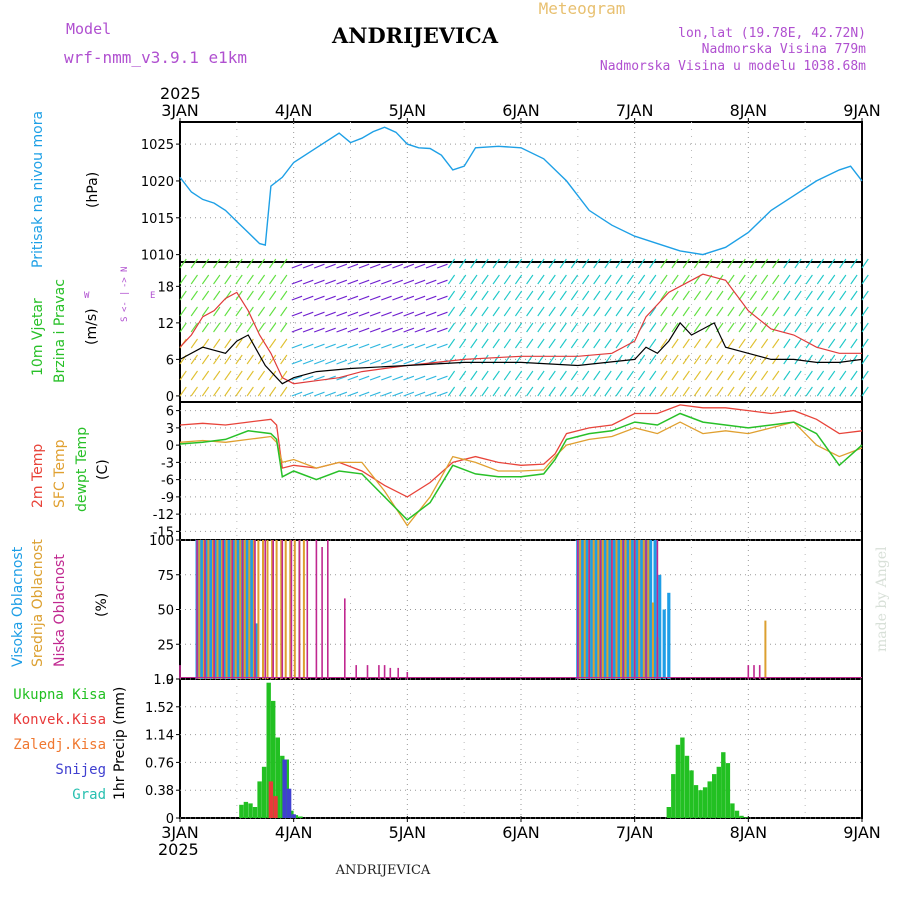  Describe the element at coordinates (505, 611) in the screenshot. I see `cloud-panel: 0 25 50 75 100` at that location.